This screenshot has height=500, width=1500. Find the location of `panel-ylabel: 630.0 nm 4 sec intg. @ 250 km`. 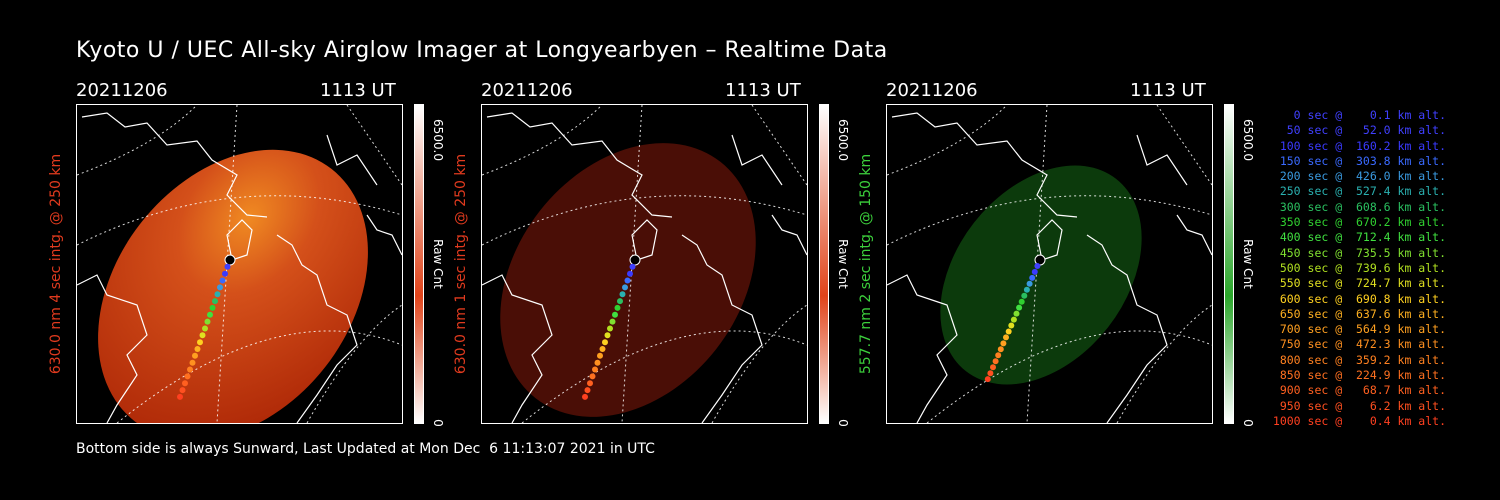

panel-ylabel: 630.0 nm 4 sec intg. @ 250 km is located at coordinates (56, 264).